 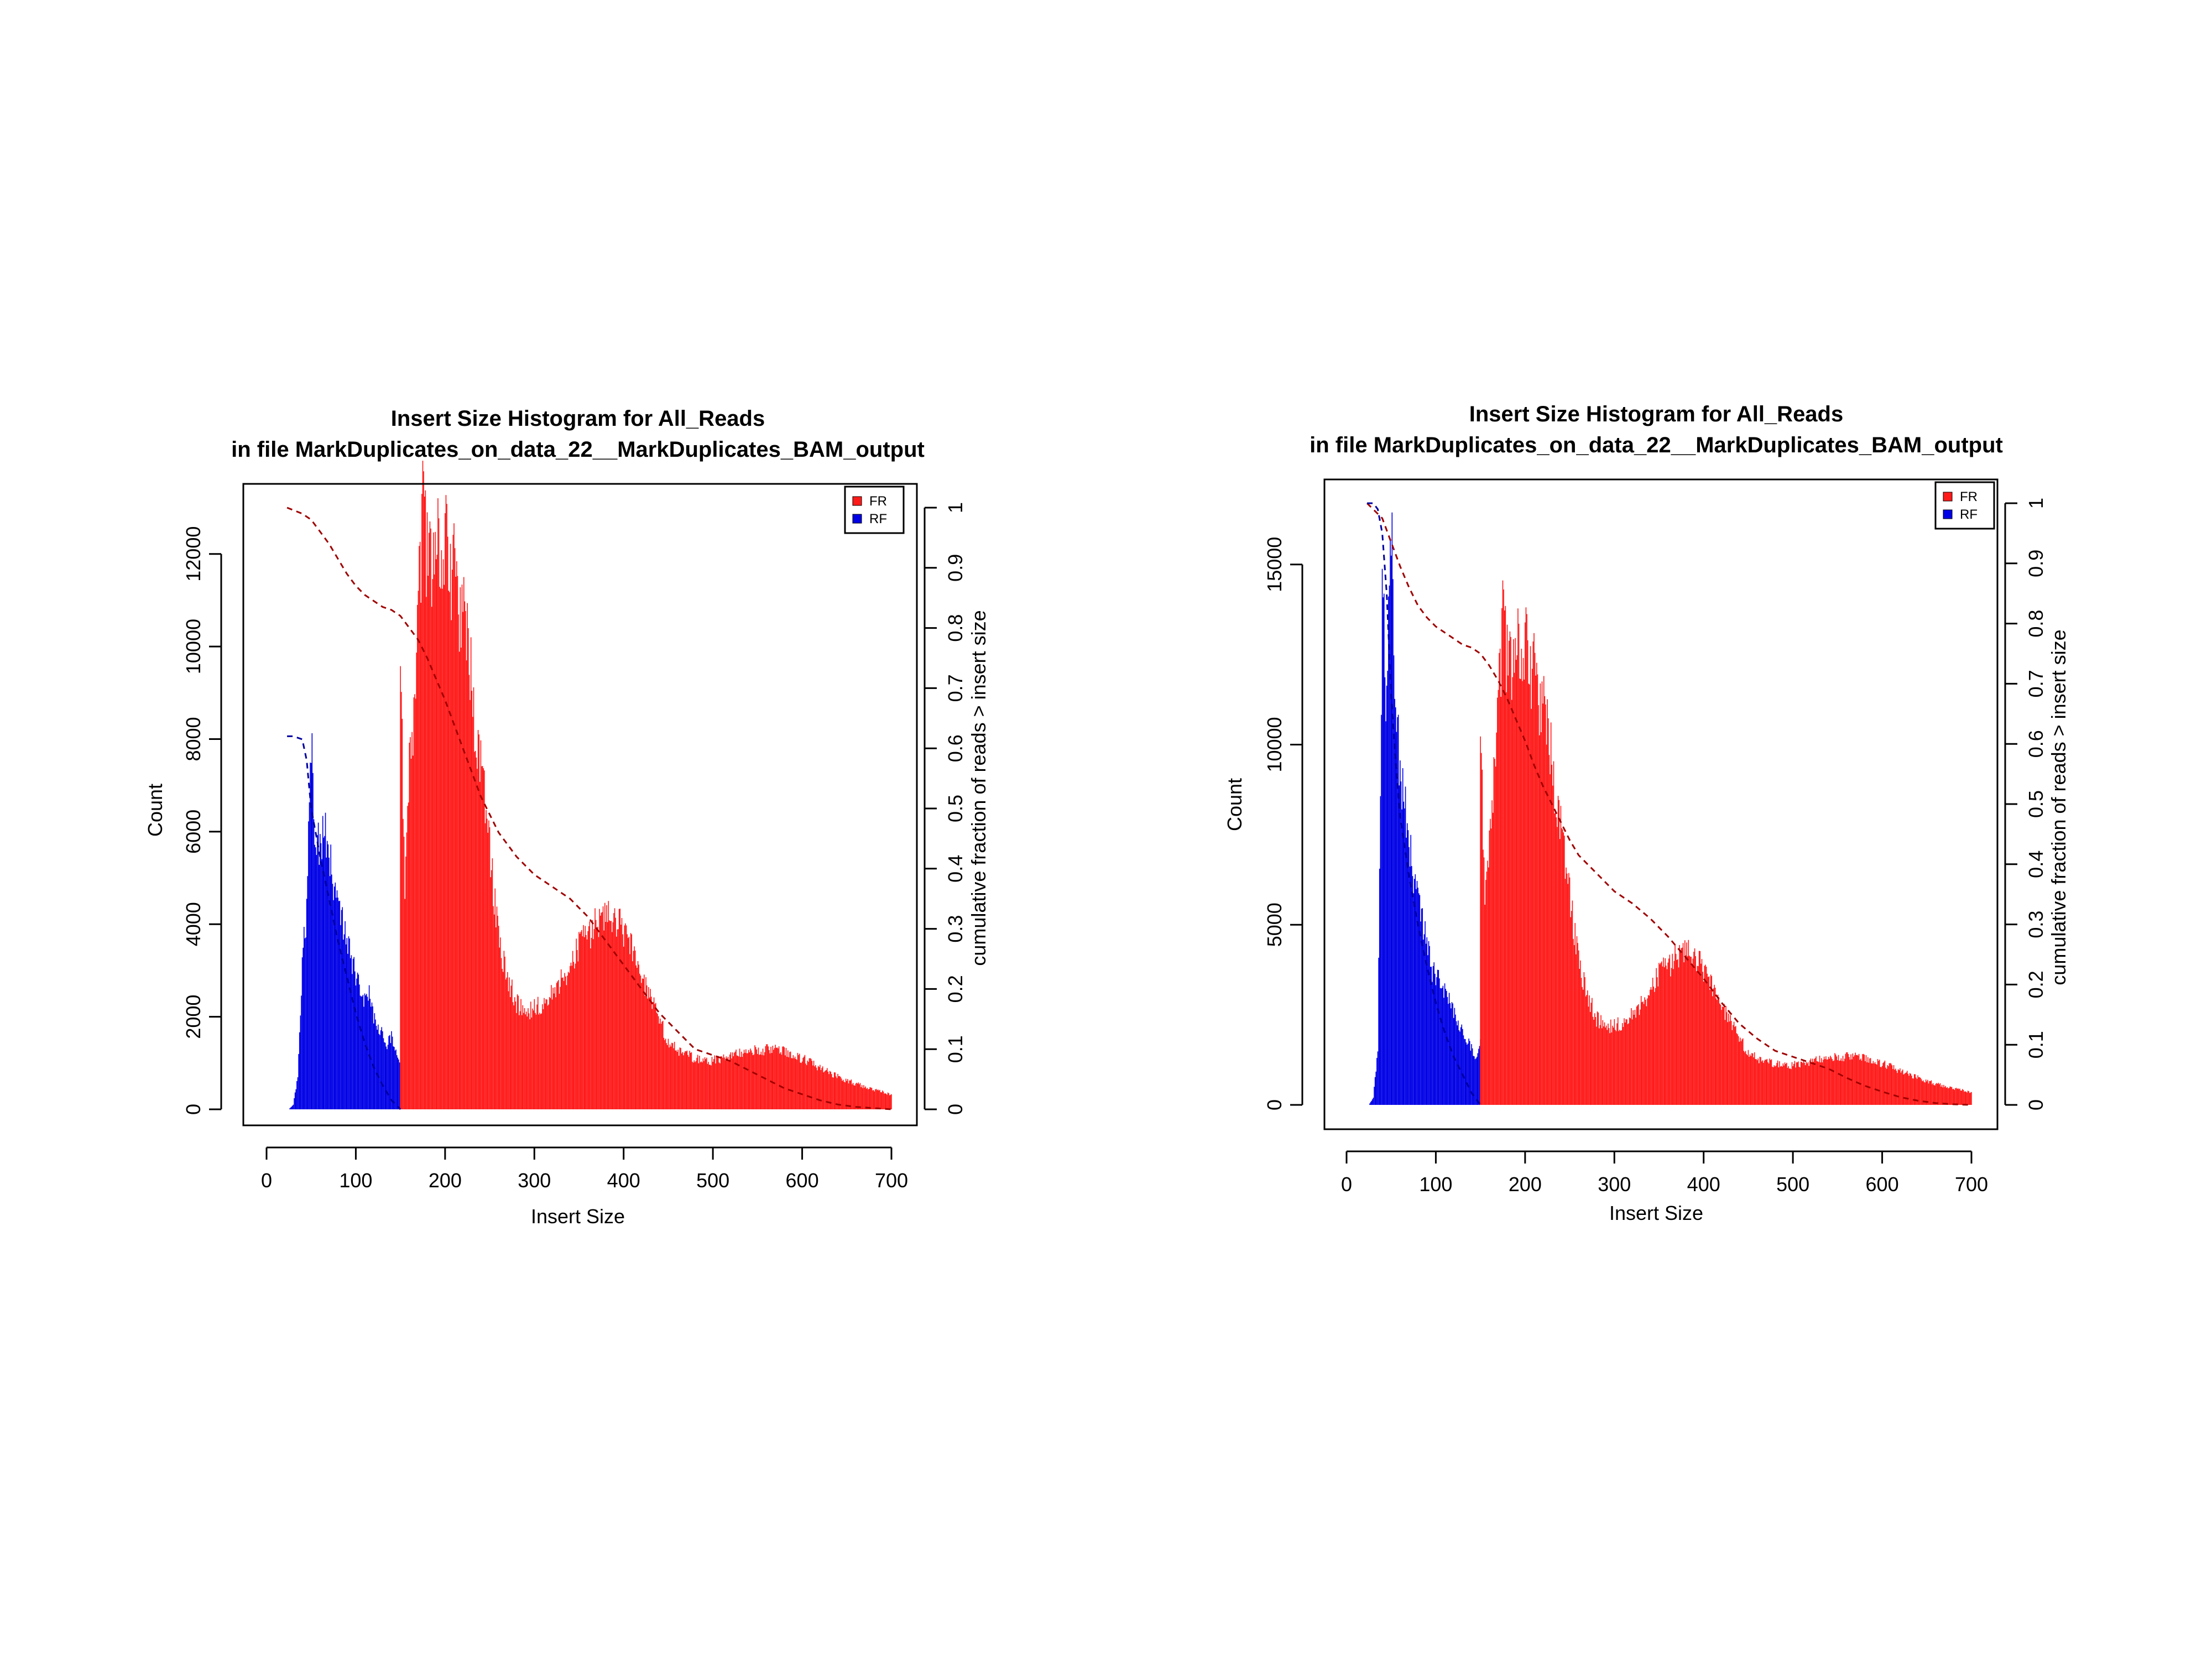 What do you see at coordinates (2036, 744) in the screenshot?
I see `y2-tick-label: 0.6` at bounding box center [2036, 744].